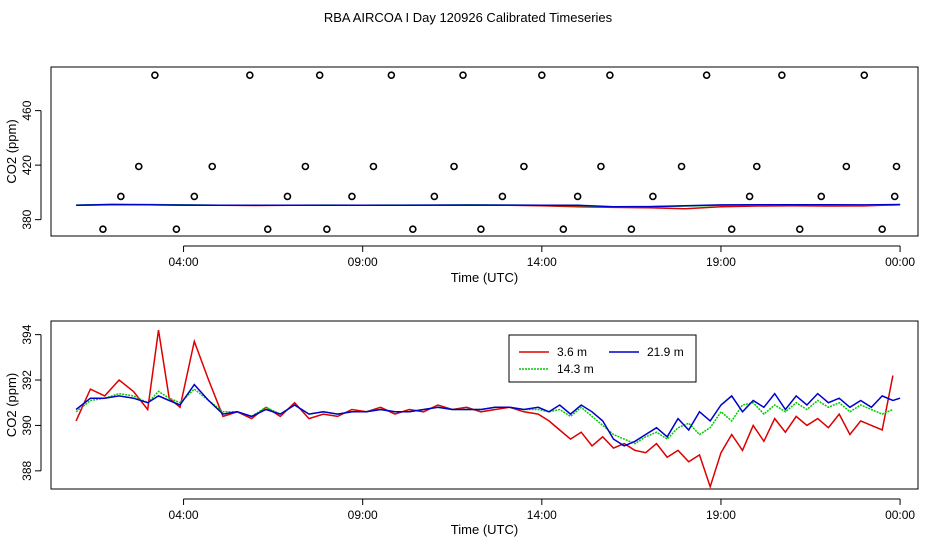  I want to click on legend-label: 3.6 m, so click(572, 352).